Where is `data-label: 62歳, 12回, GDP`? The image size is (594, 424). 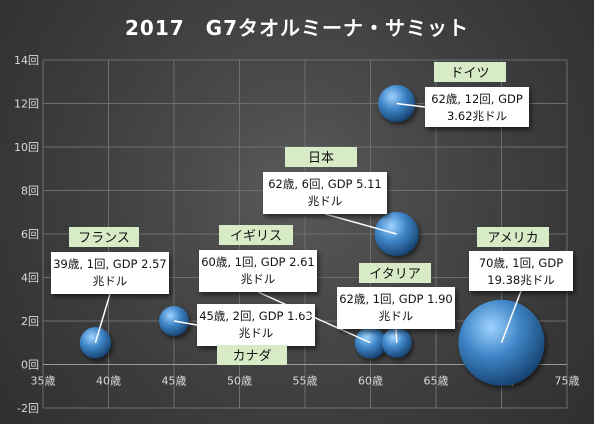 data-label: 62歳, 12回, GDP is located at coordinates (477, 99).